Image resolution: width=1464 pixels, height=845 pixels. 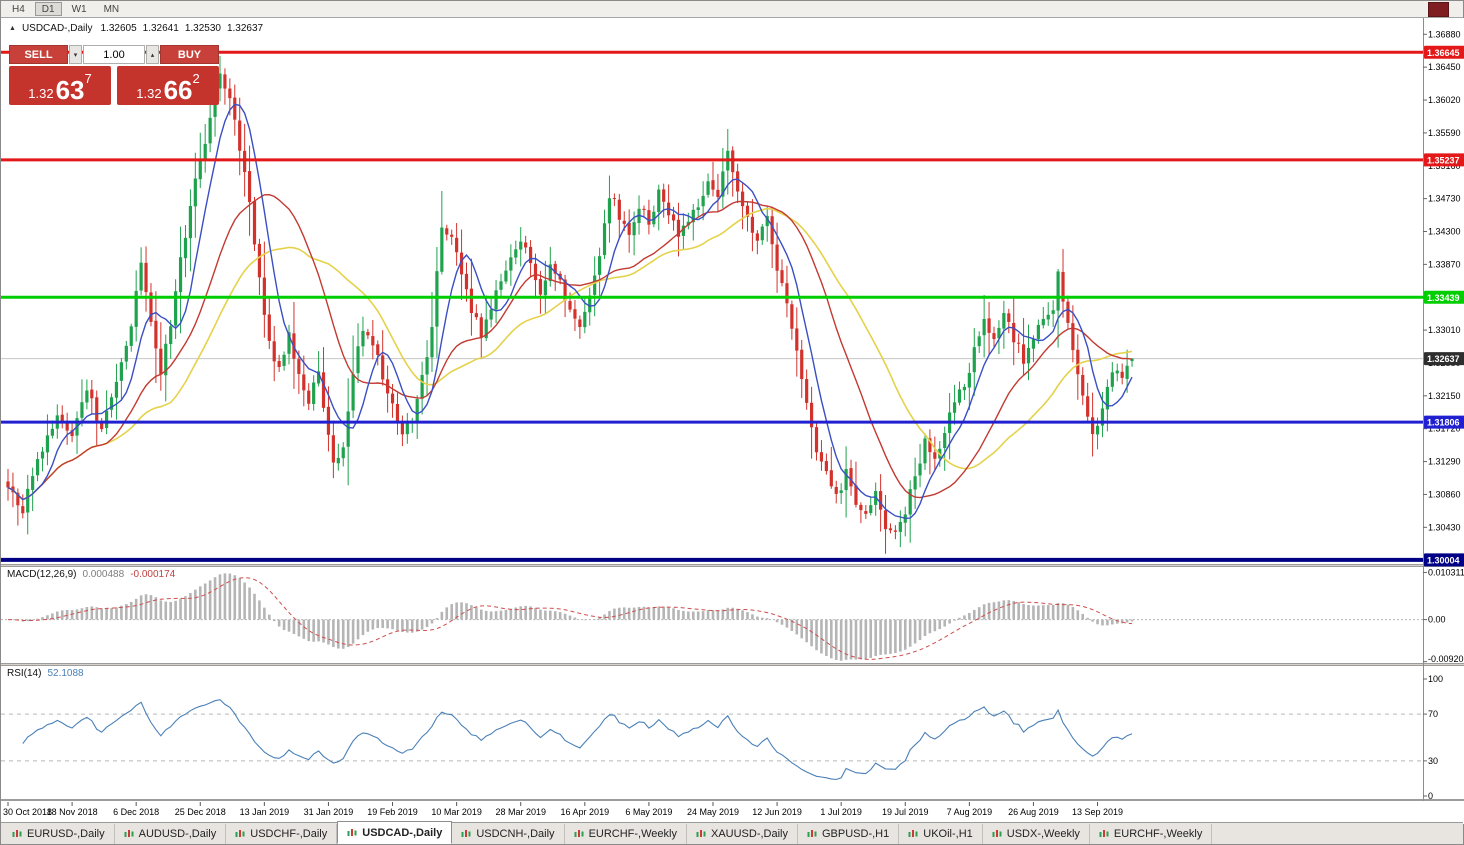 I want to click on svg-text: 1.30860, so click(x=1444, y=494).